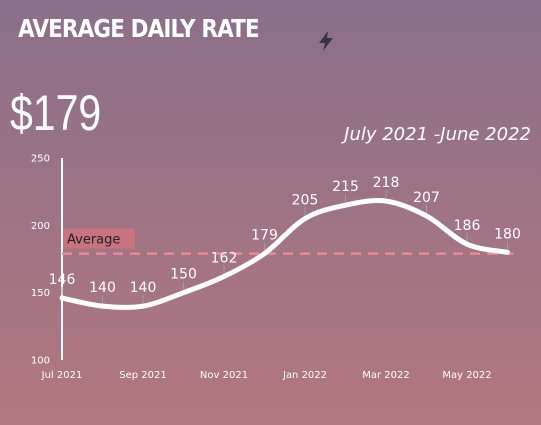  I want to click on data-label: 205, so click(305, 201).